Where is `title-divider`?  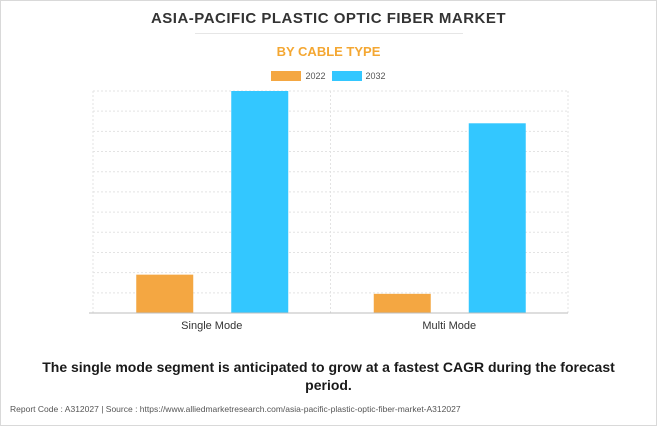
title-divider is located at coordinates (329, 33).